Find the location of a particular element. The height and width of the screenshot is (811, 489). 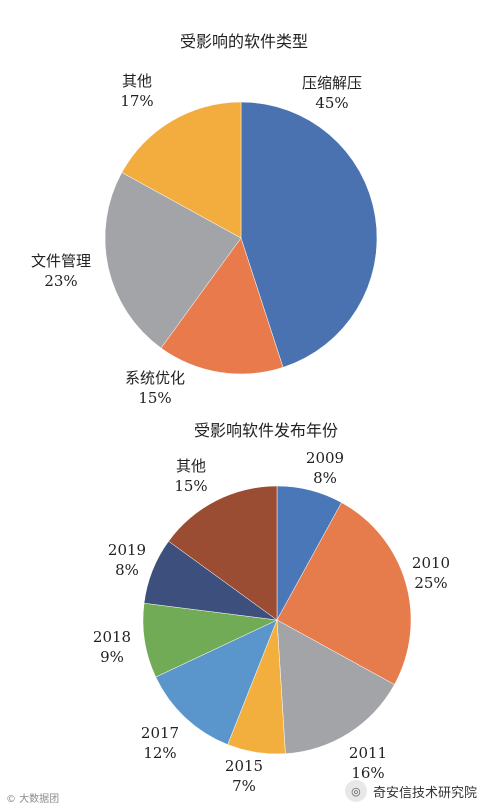

slice-label: 2011 is located at coordinates (368, 753).